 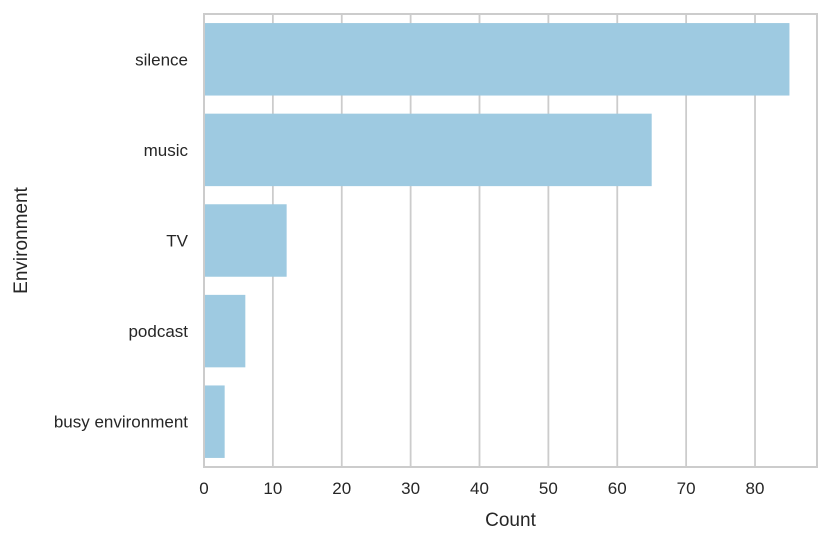 I want to click on x-tick-labels: 0 10 20 30 40 50 60 70 80, so click(x=481, y=488).